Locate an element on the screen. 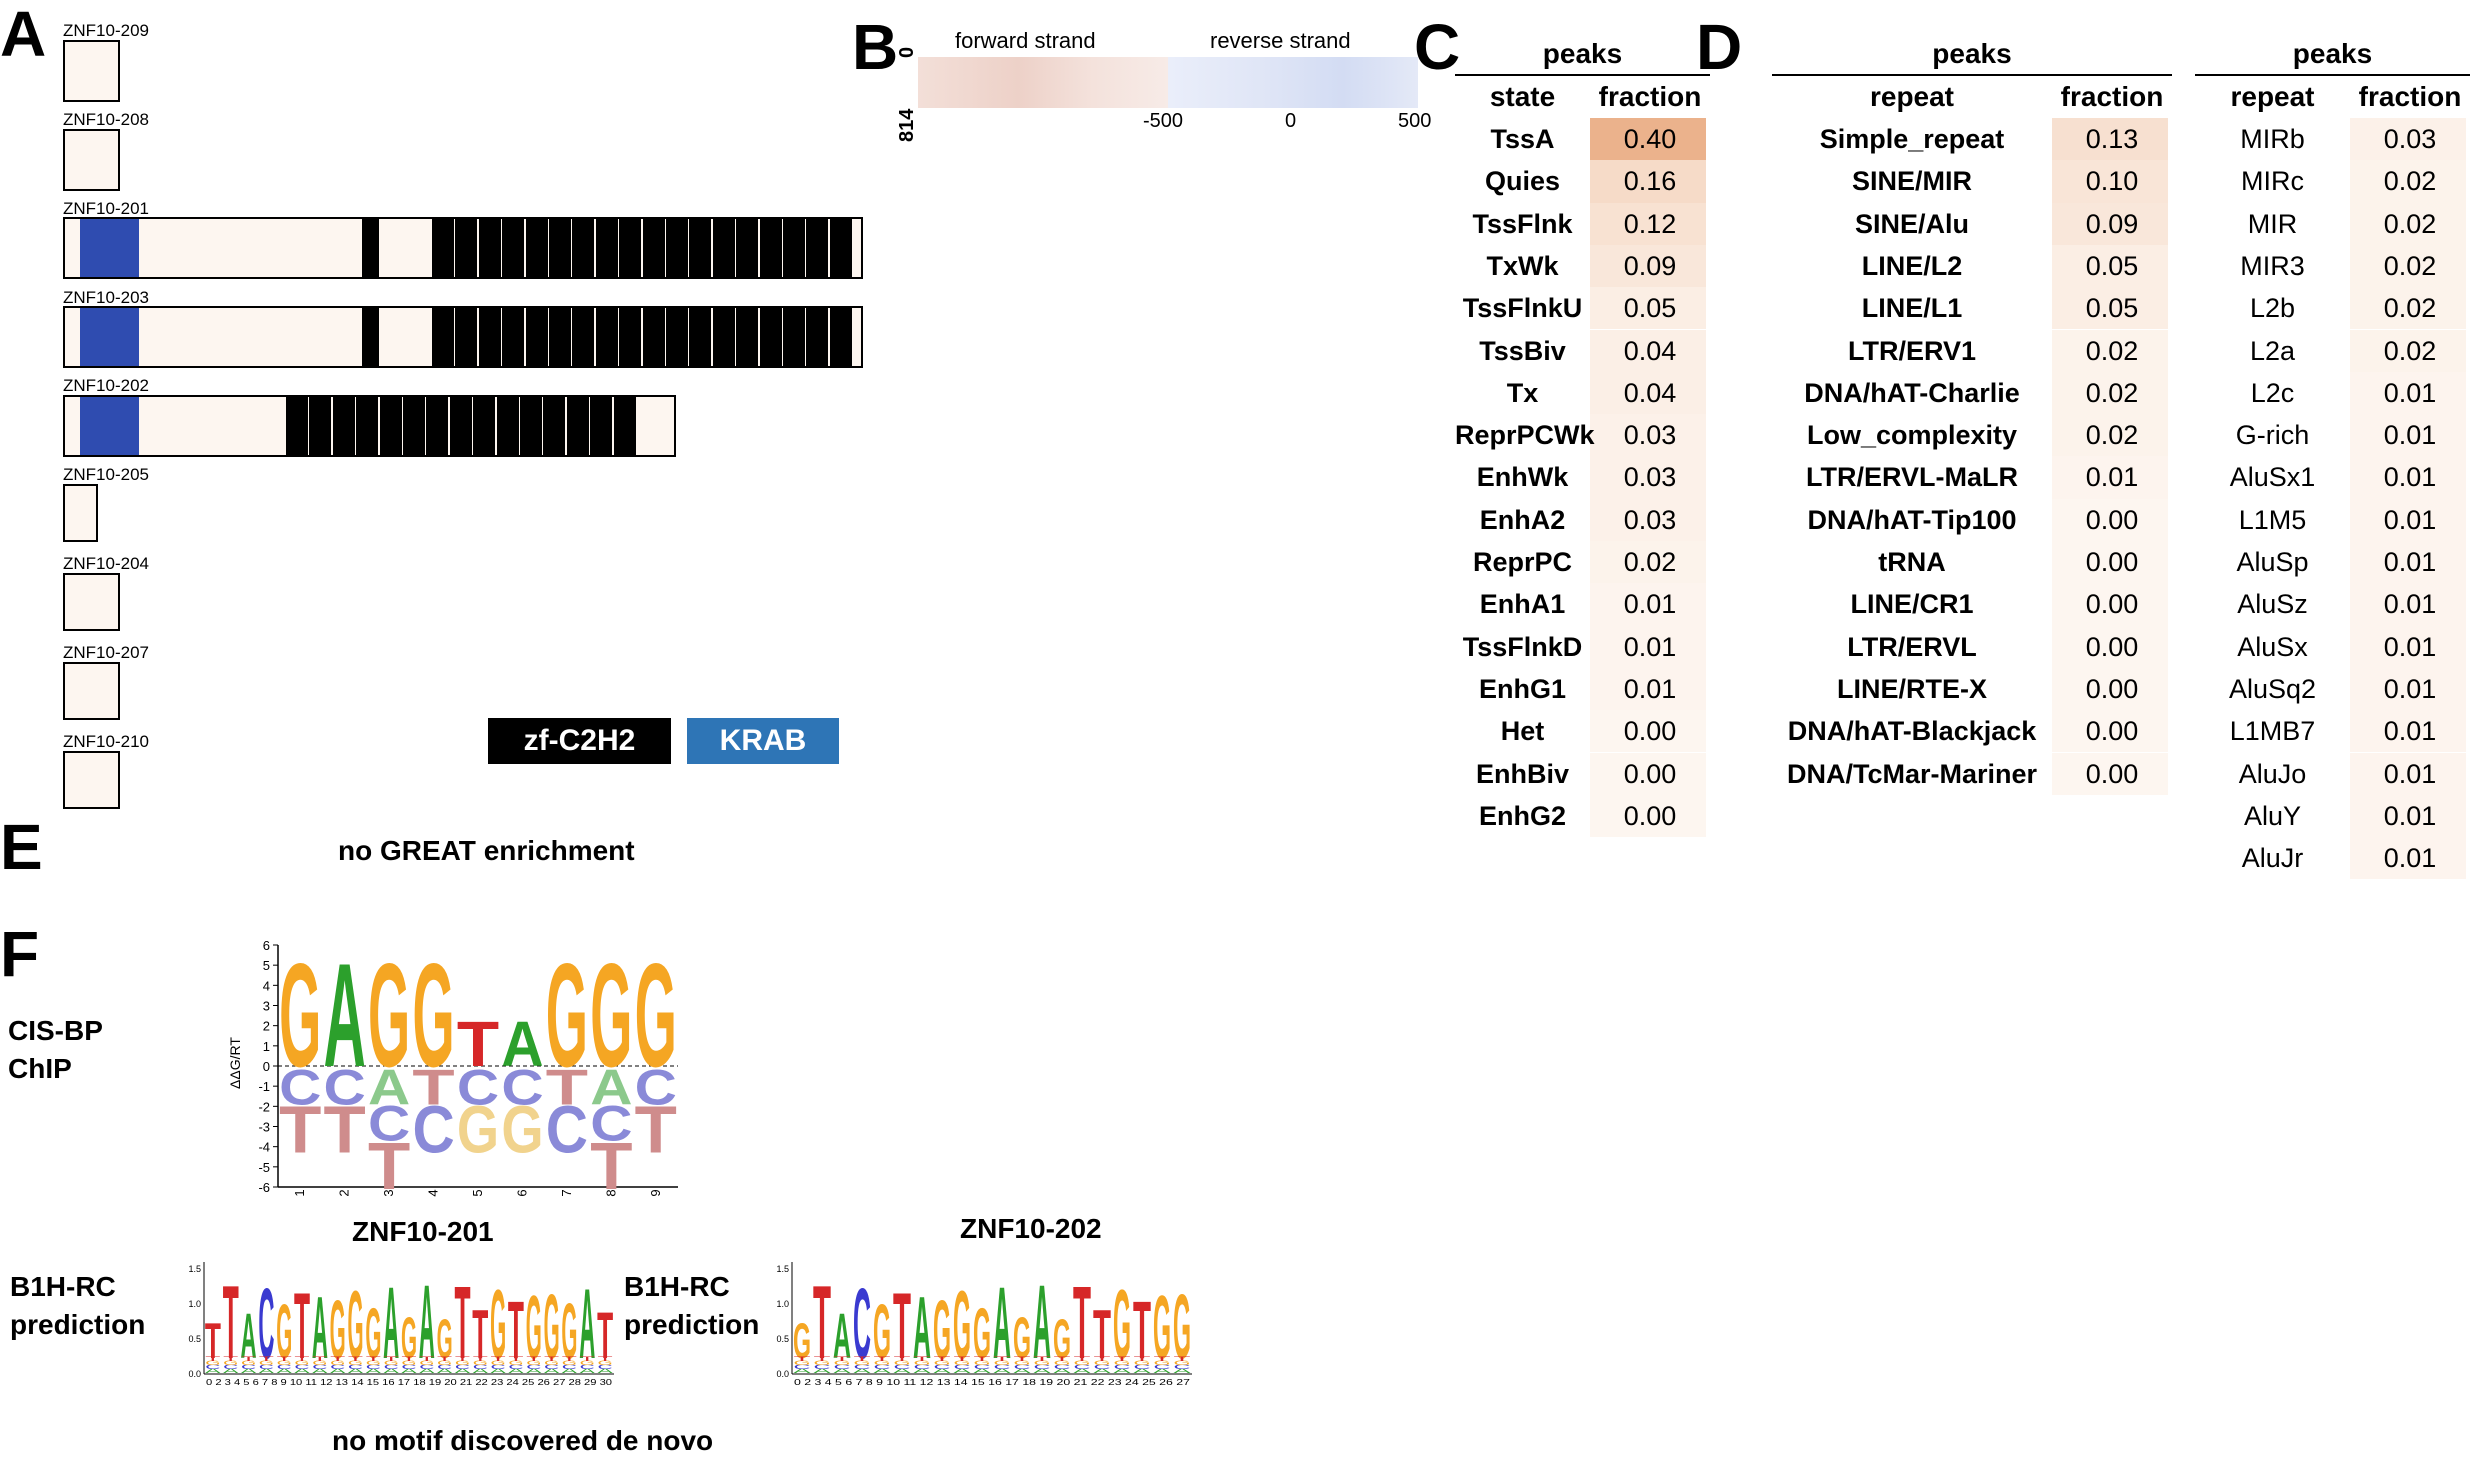 The height and width of the screenshot is (1463, 2474). table-cell-label: LINE/CR1 is located at coordinates (1912, 604).